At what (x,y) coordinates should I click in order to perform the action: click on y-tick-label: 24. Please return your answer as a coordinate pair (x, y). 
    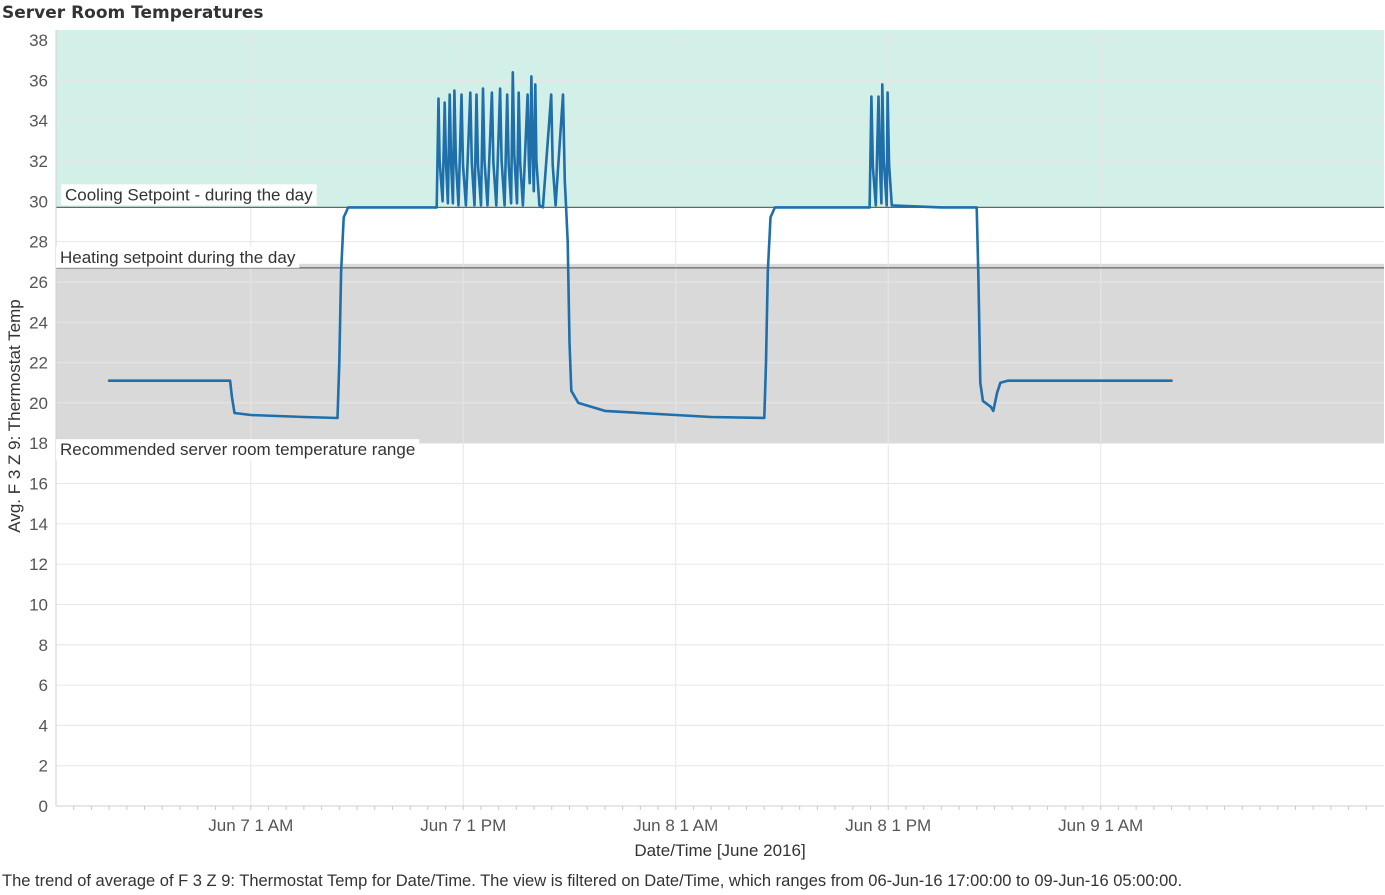
    Looking at the image, I should click on (38, 322).